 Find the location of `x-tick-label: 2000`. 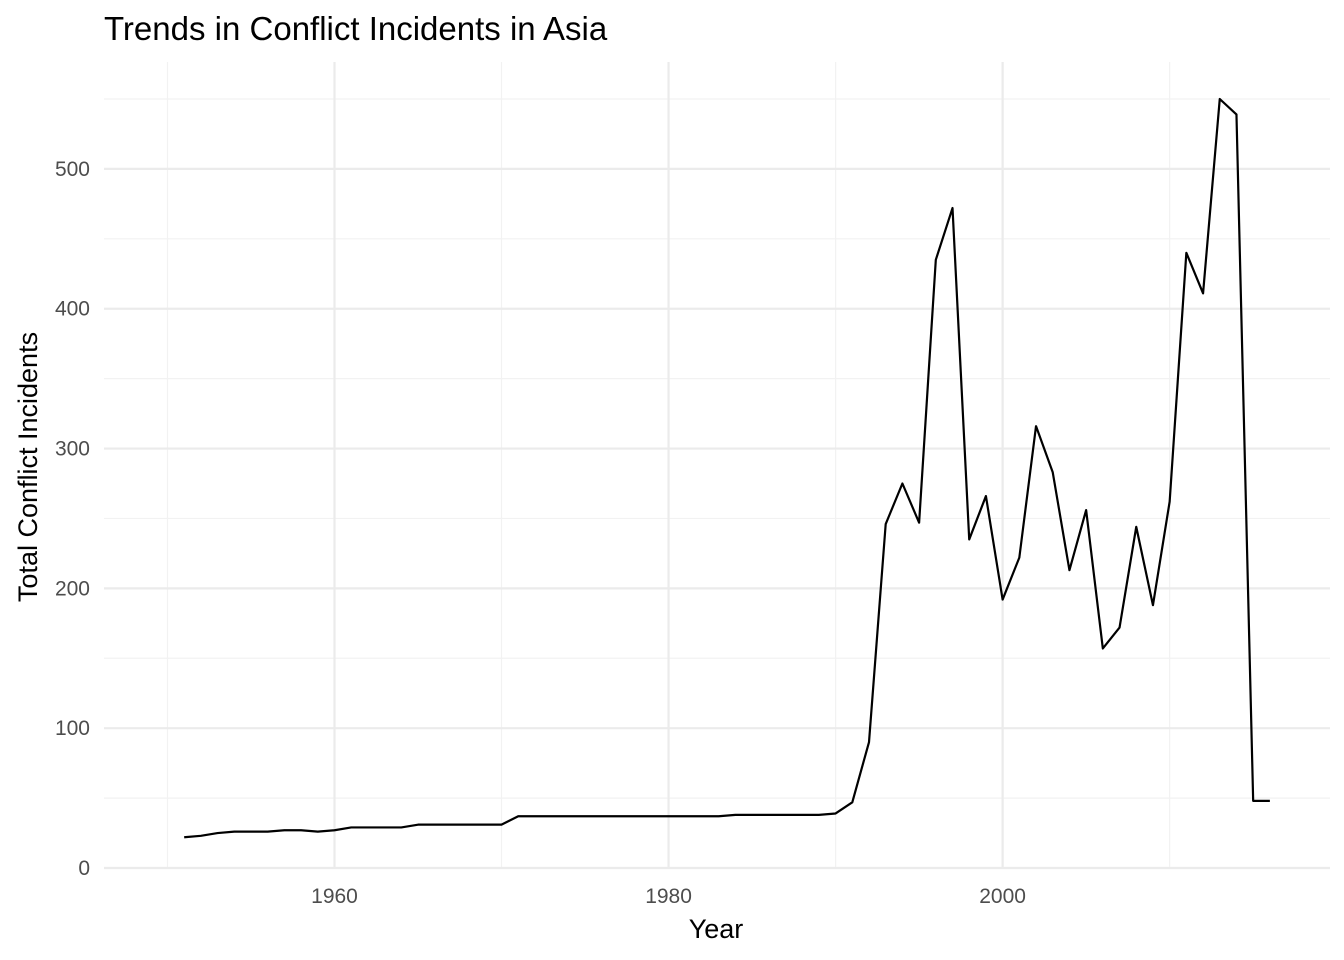

x-tick-label: 2000 is located at coordinates (1002, 896).